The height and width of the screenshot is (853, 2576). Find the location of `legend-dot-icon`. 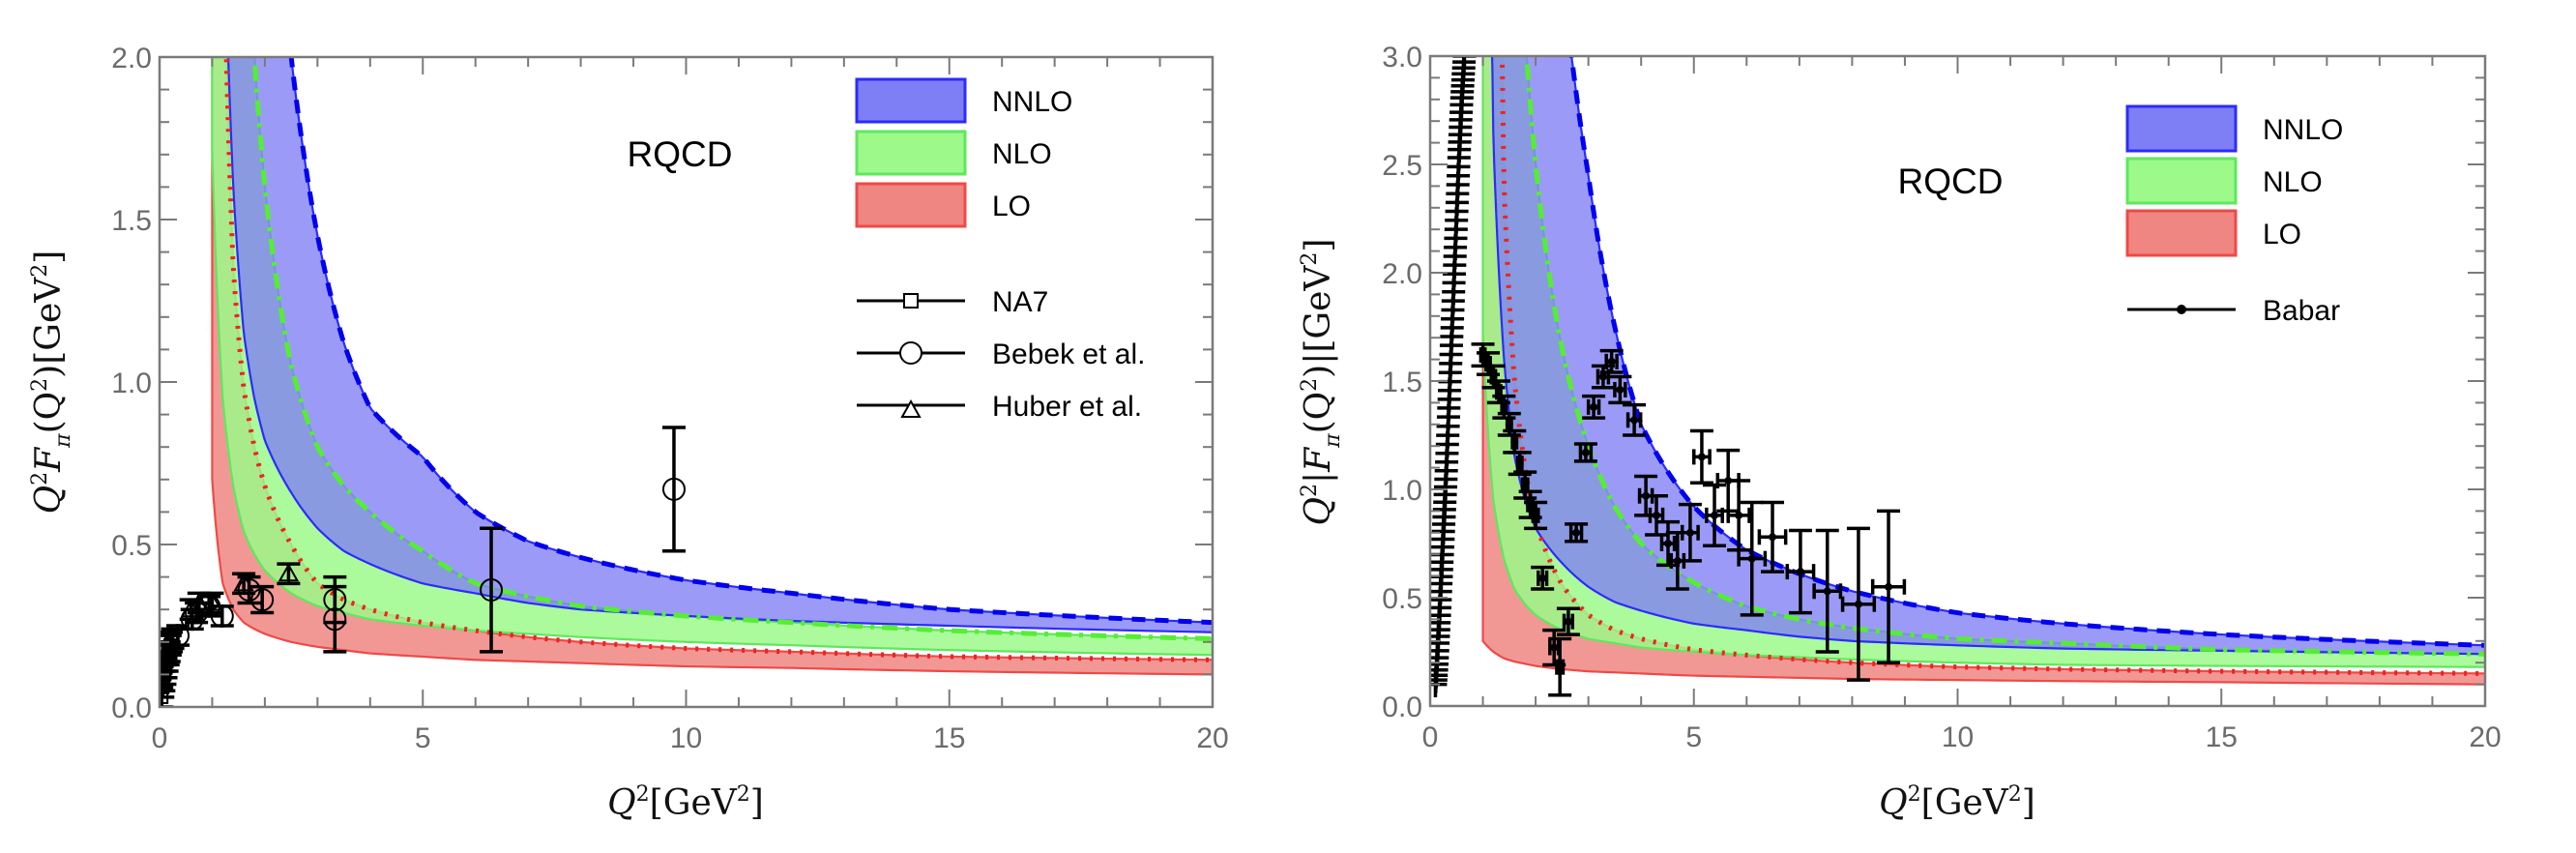

legend-dot-icon is located at coordinates (2181, 309).